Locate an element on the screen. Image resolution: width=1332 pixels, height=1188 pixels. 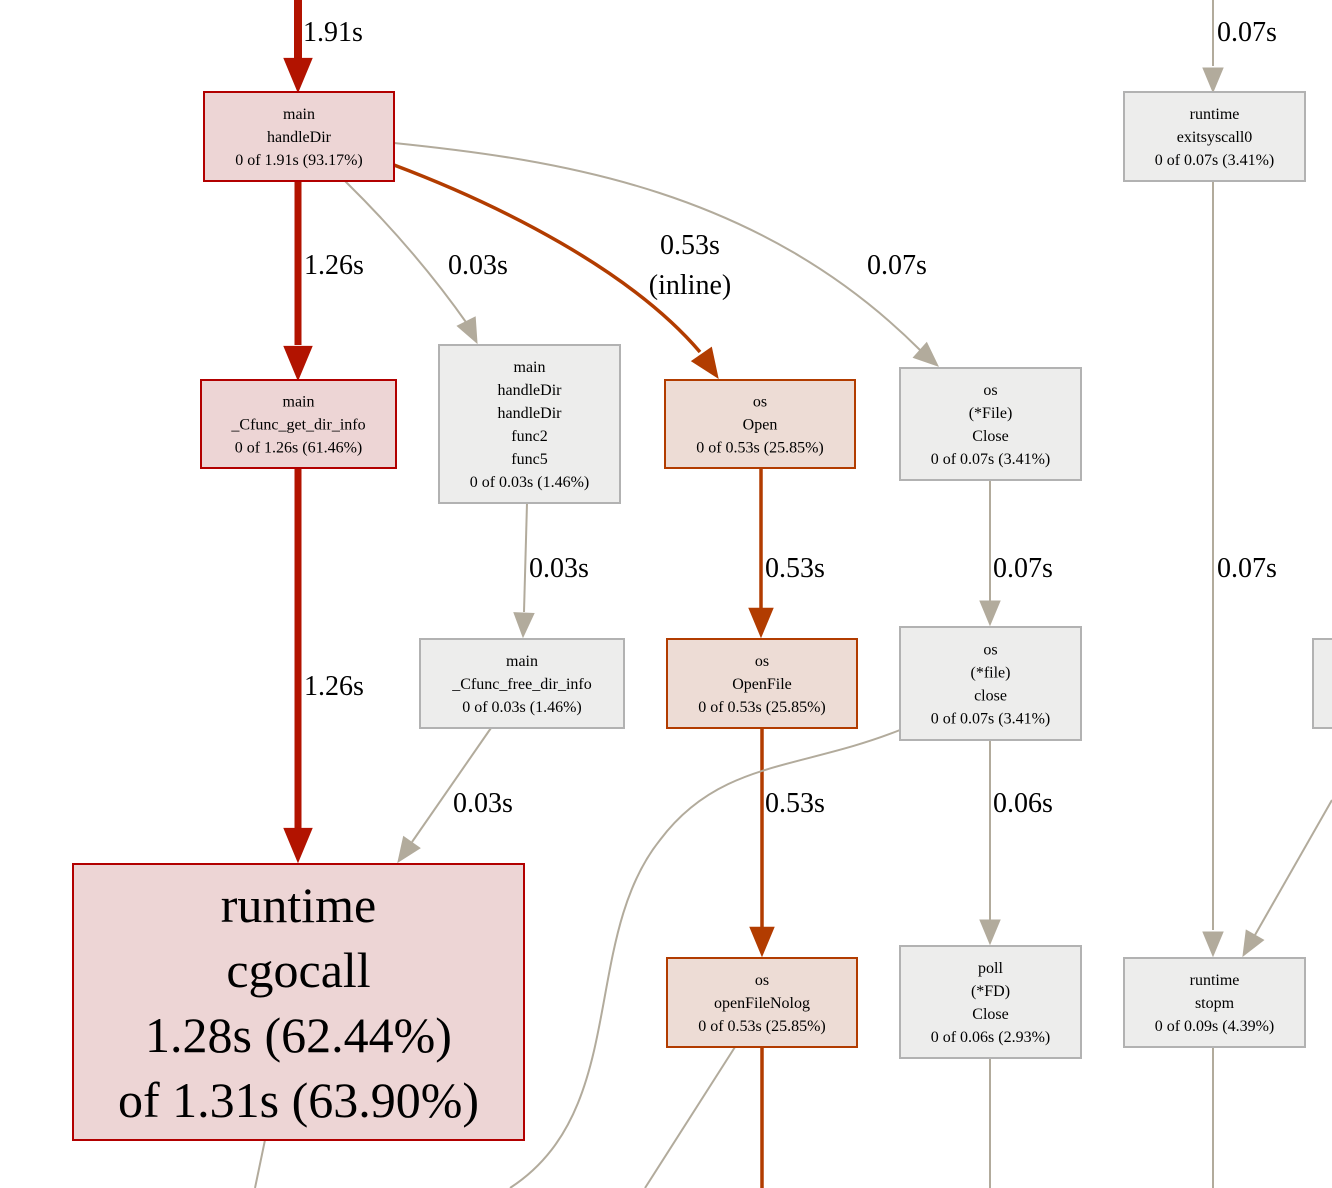
node-label: OpenFile is located at coordinates (762, 684).